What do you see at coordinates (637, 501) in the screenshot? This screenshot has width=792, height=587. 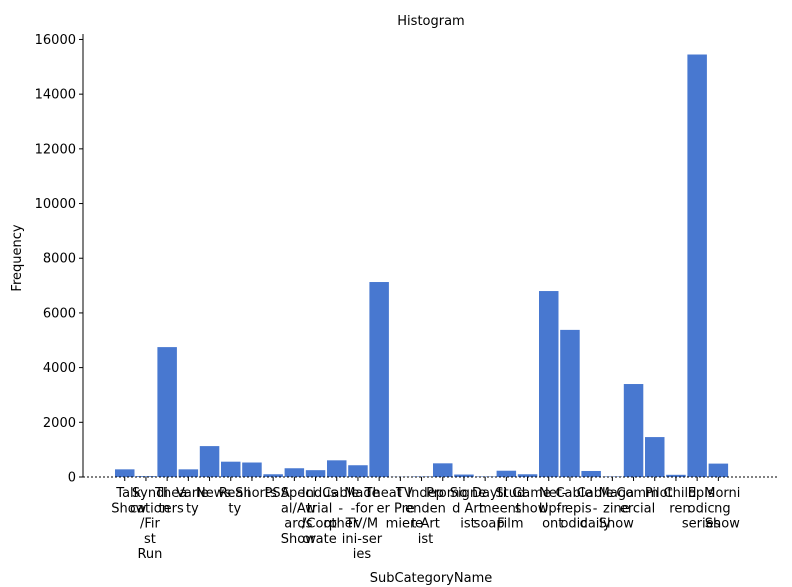 I see `x-tick-label-24: Comm ercial` at bounding box center [637, 501].